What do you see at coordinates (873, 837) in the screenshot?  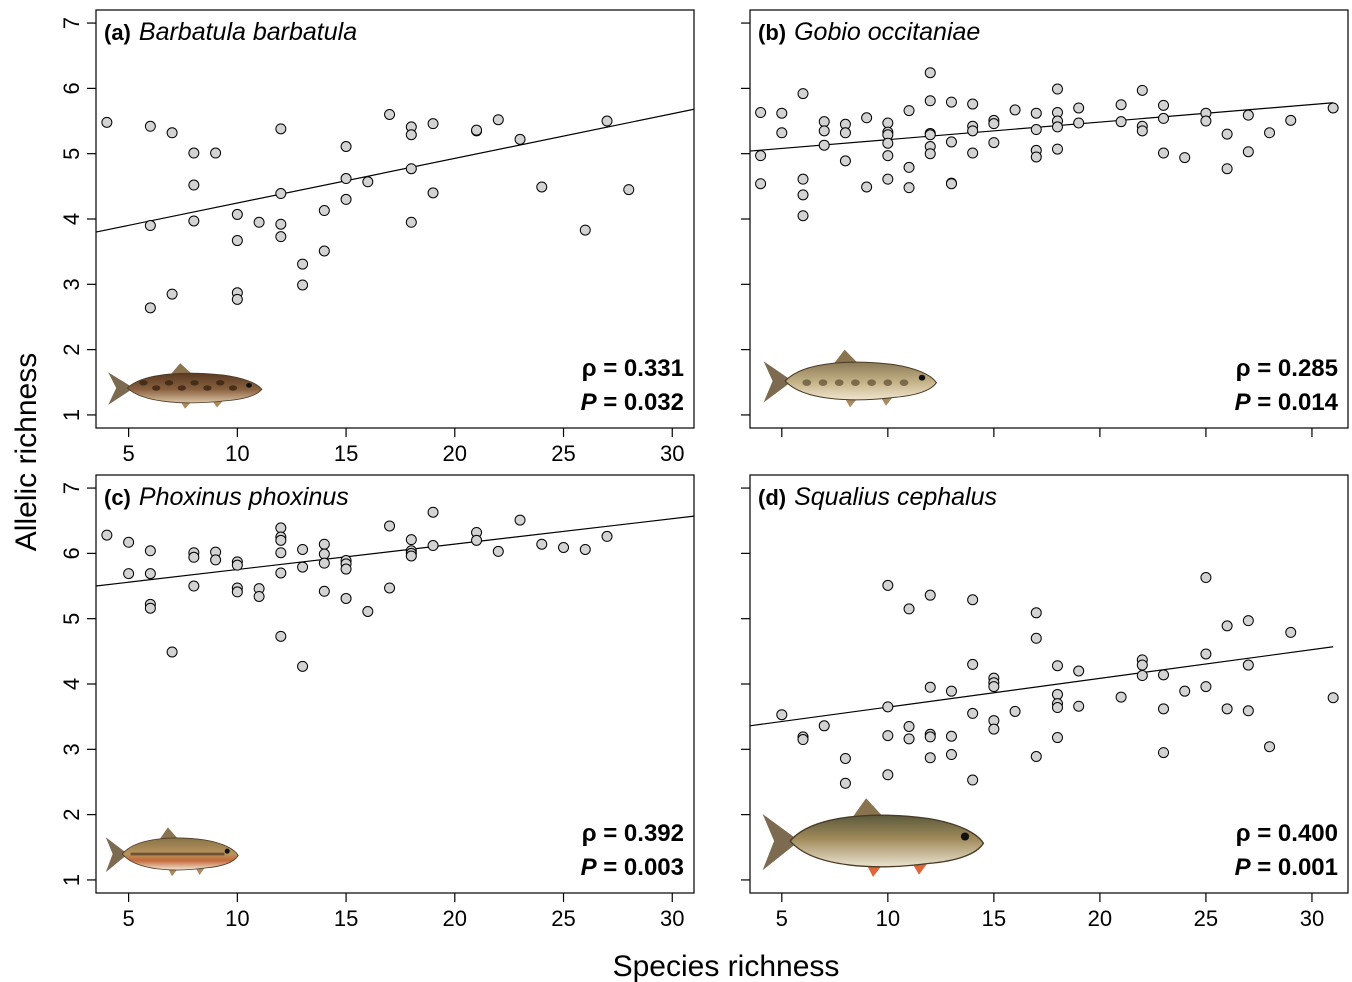 I see `fish-illustration-chub` at bounding box center [873, 837].